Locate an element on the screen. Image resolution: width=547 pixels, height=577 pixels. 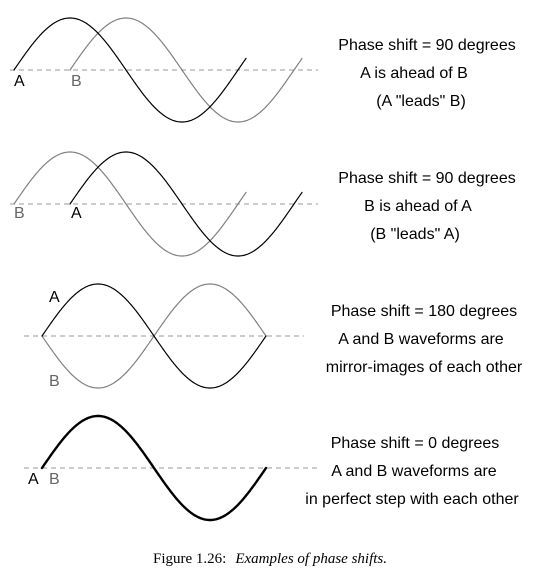
panel-1-wave-b is located at coordinates (186, 70).